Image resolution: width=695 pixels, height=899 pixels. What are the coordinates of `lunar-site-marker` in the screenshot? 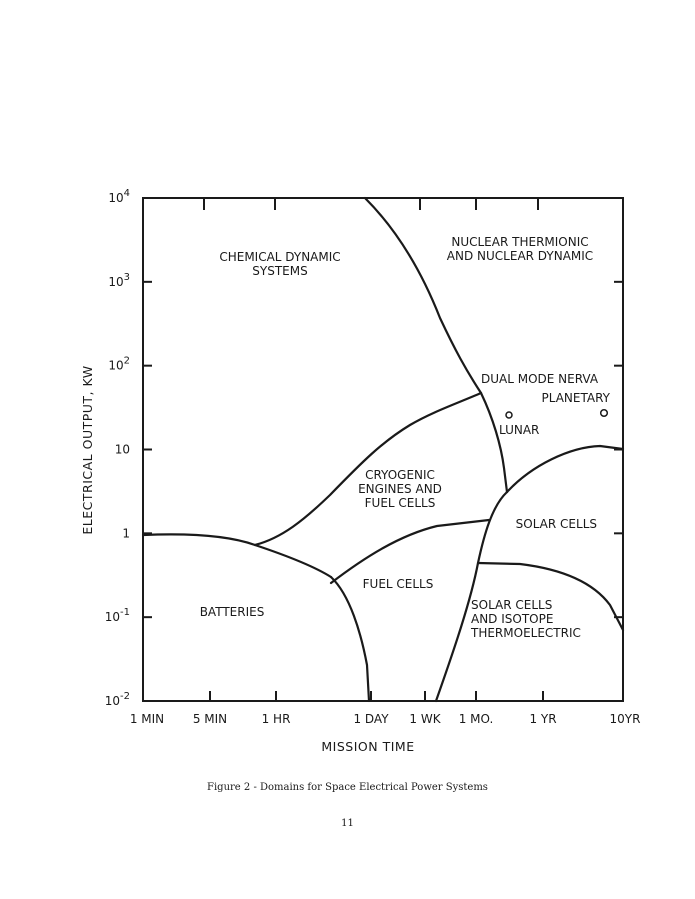 It's located at (509, 415).